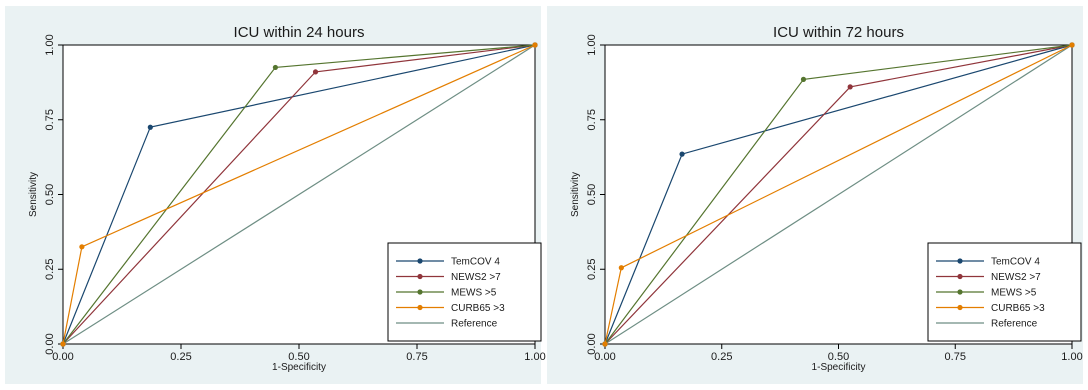  What do you see at coordinates (299, 32) in the screenshot?
I see `chart-title: ICU within 24 hours` at bounding box center [299, 32].